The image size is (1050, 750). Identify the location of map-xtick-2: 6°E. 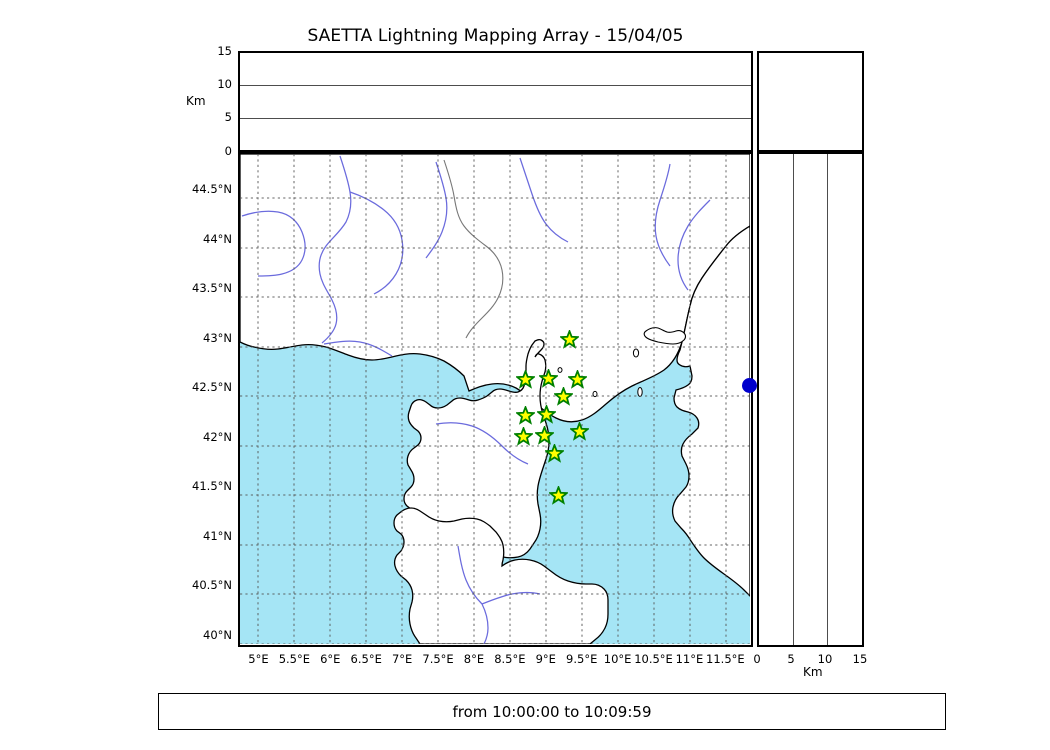
(330, 659).